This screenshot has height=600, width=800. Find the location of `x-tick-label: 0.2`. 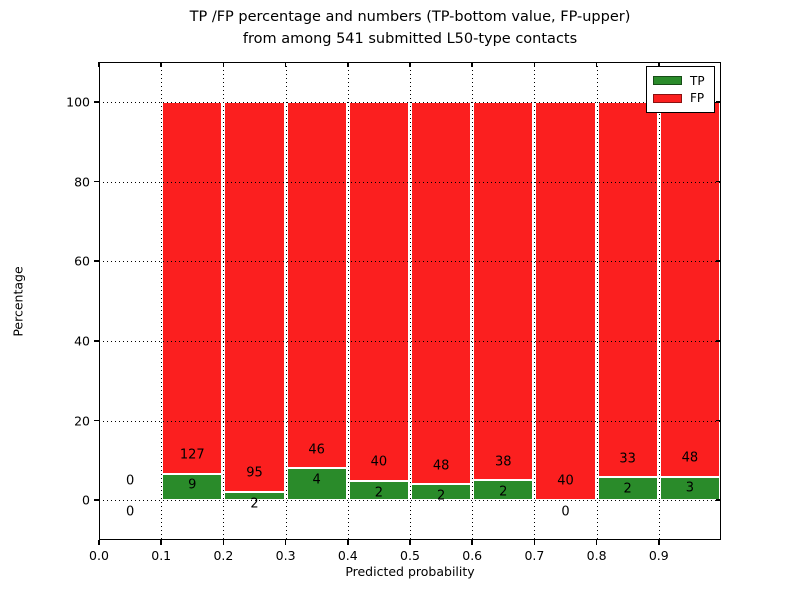

x-tick-label: 0.2 is located at coordinates (223, 555).